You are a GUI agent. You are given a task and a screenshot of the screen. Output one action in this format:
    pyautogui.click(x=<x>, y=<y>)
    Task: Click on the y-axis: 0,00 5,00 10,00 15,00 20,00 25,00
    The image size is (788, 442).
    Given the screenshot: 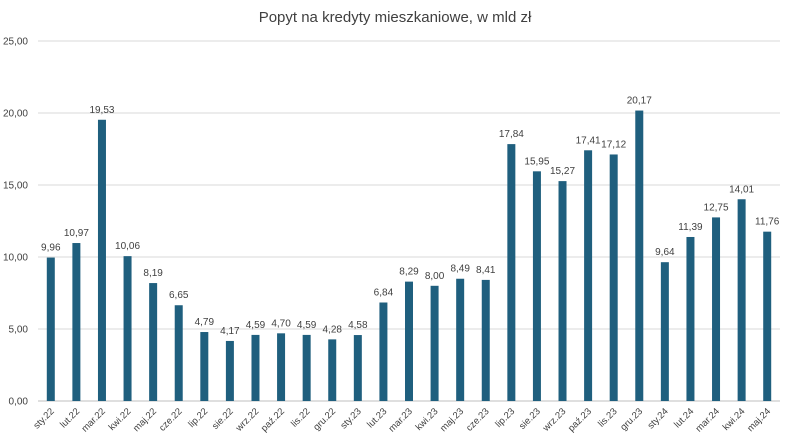 What is the action you would take?
    pyautogui.click(x=15, y=222)
    